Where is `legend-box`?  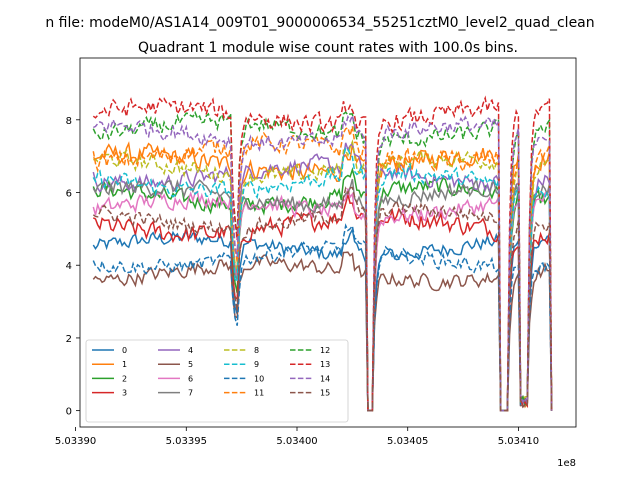
legend-box is located at coordinates (217, 381).